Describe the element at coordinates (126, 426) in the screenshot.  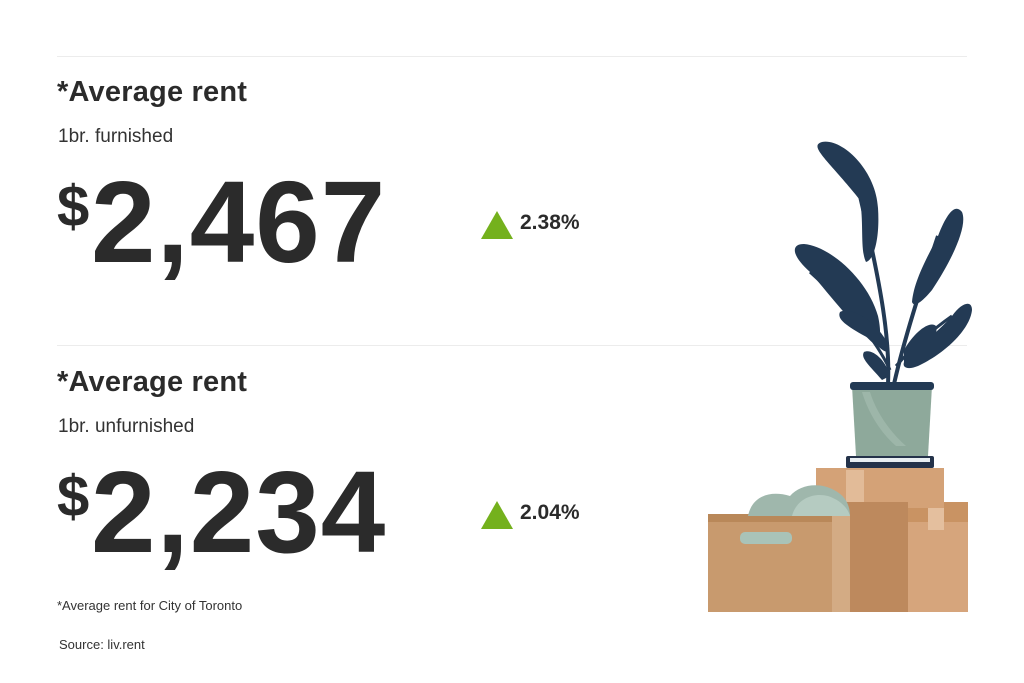
I see `unit-type-label: 1br. unfurnished` at that location.